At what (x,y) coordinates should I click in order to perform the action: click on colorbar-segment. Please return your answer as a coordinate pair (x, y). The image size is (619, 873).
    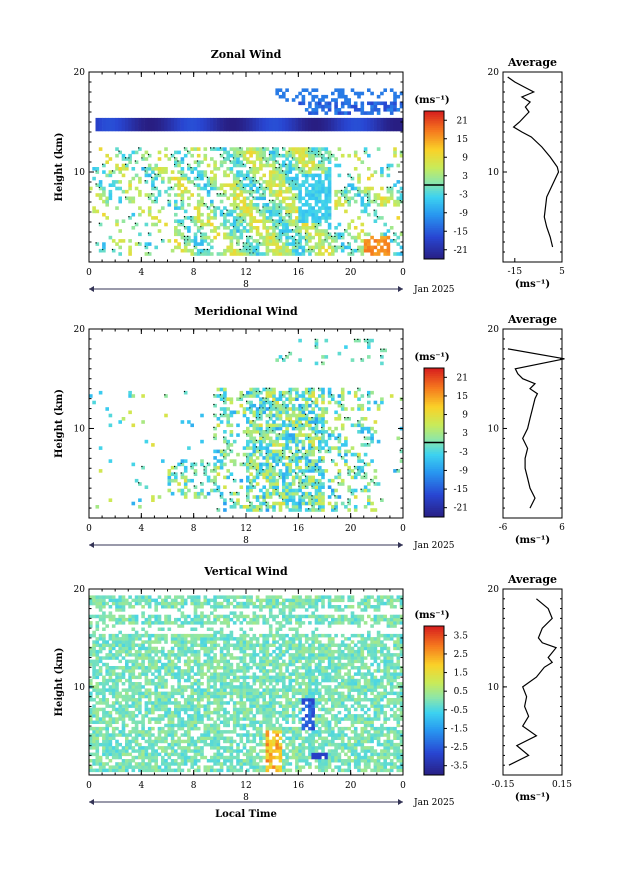
    Looking at the image, I should click on (434, 445).